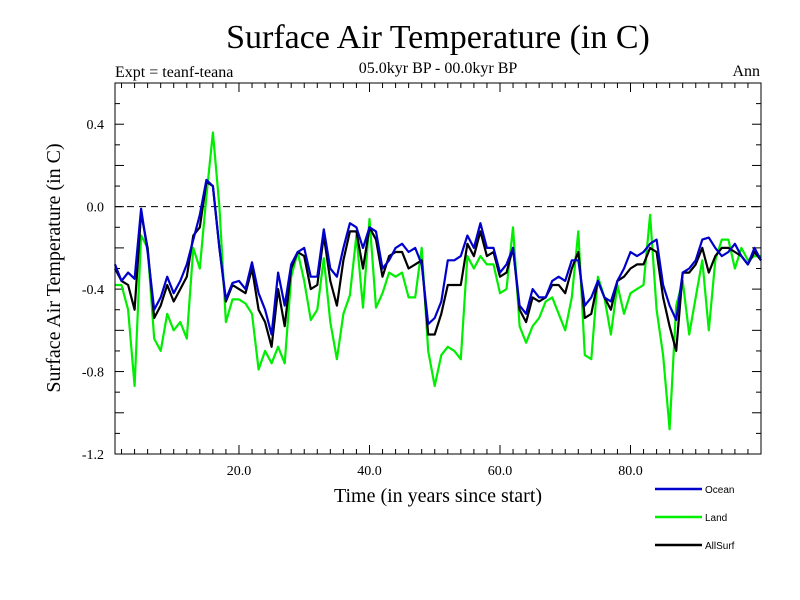 The image size is (800, 600). What do you see at coordinates (96, 125) in the screenshot?
I see `y-tick-label: 0.4` at bounding box center [96, 125].